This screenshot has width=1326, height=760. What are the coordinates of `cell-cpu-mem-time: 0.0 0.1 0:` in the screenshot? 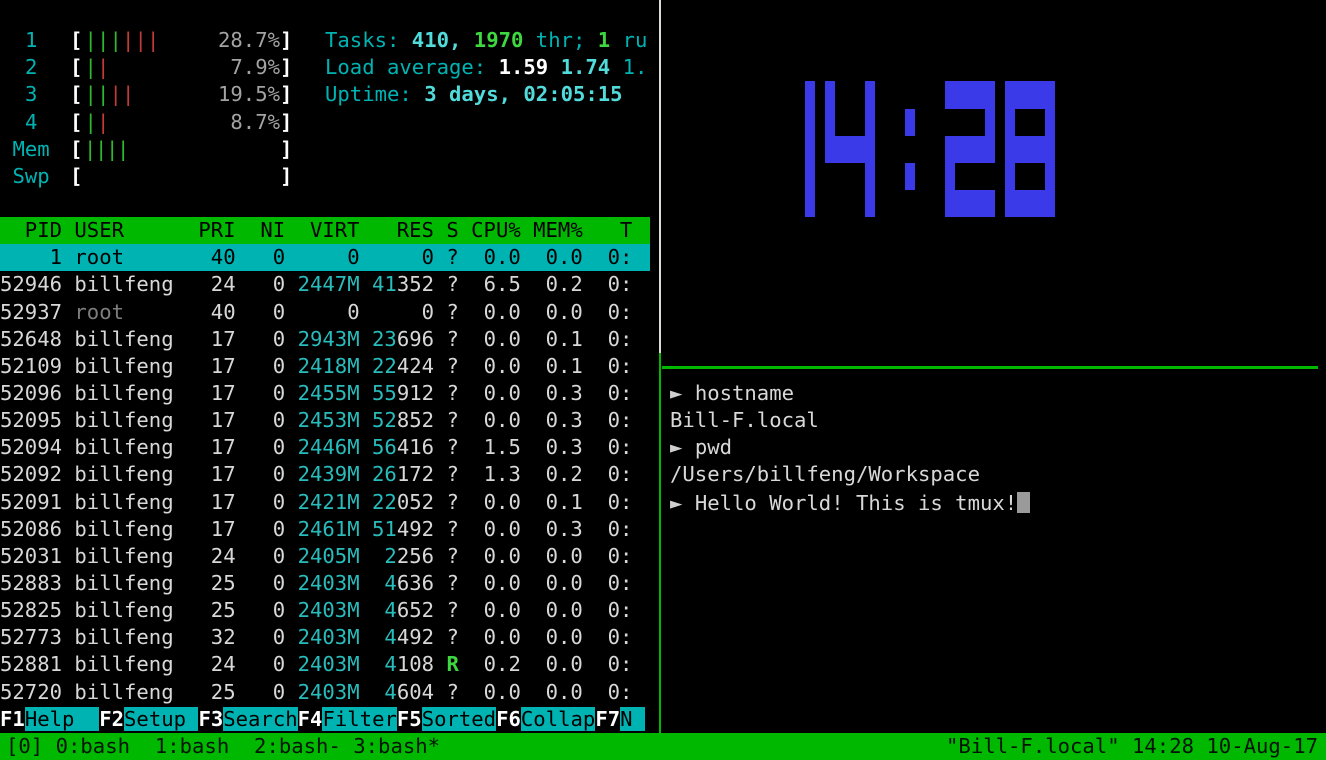 It's located at (545, 365).